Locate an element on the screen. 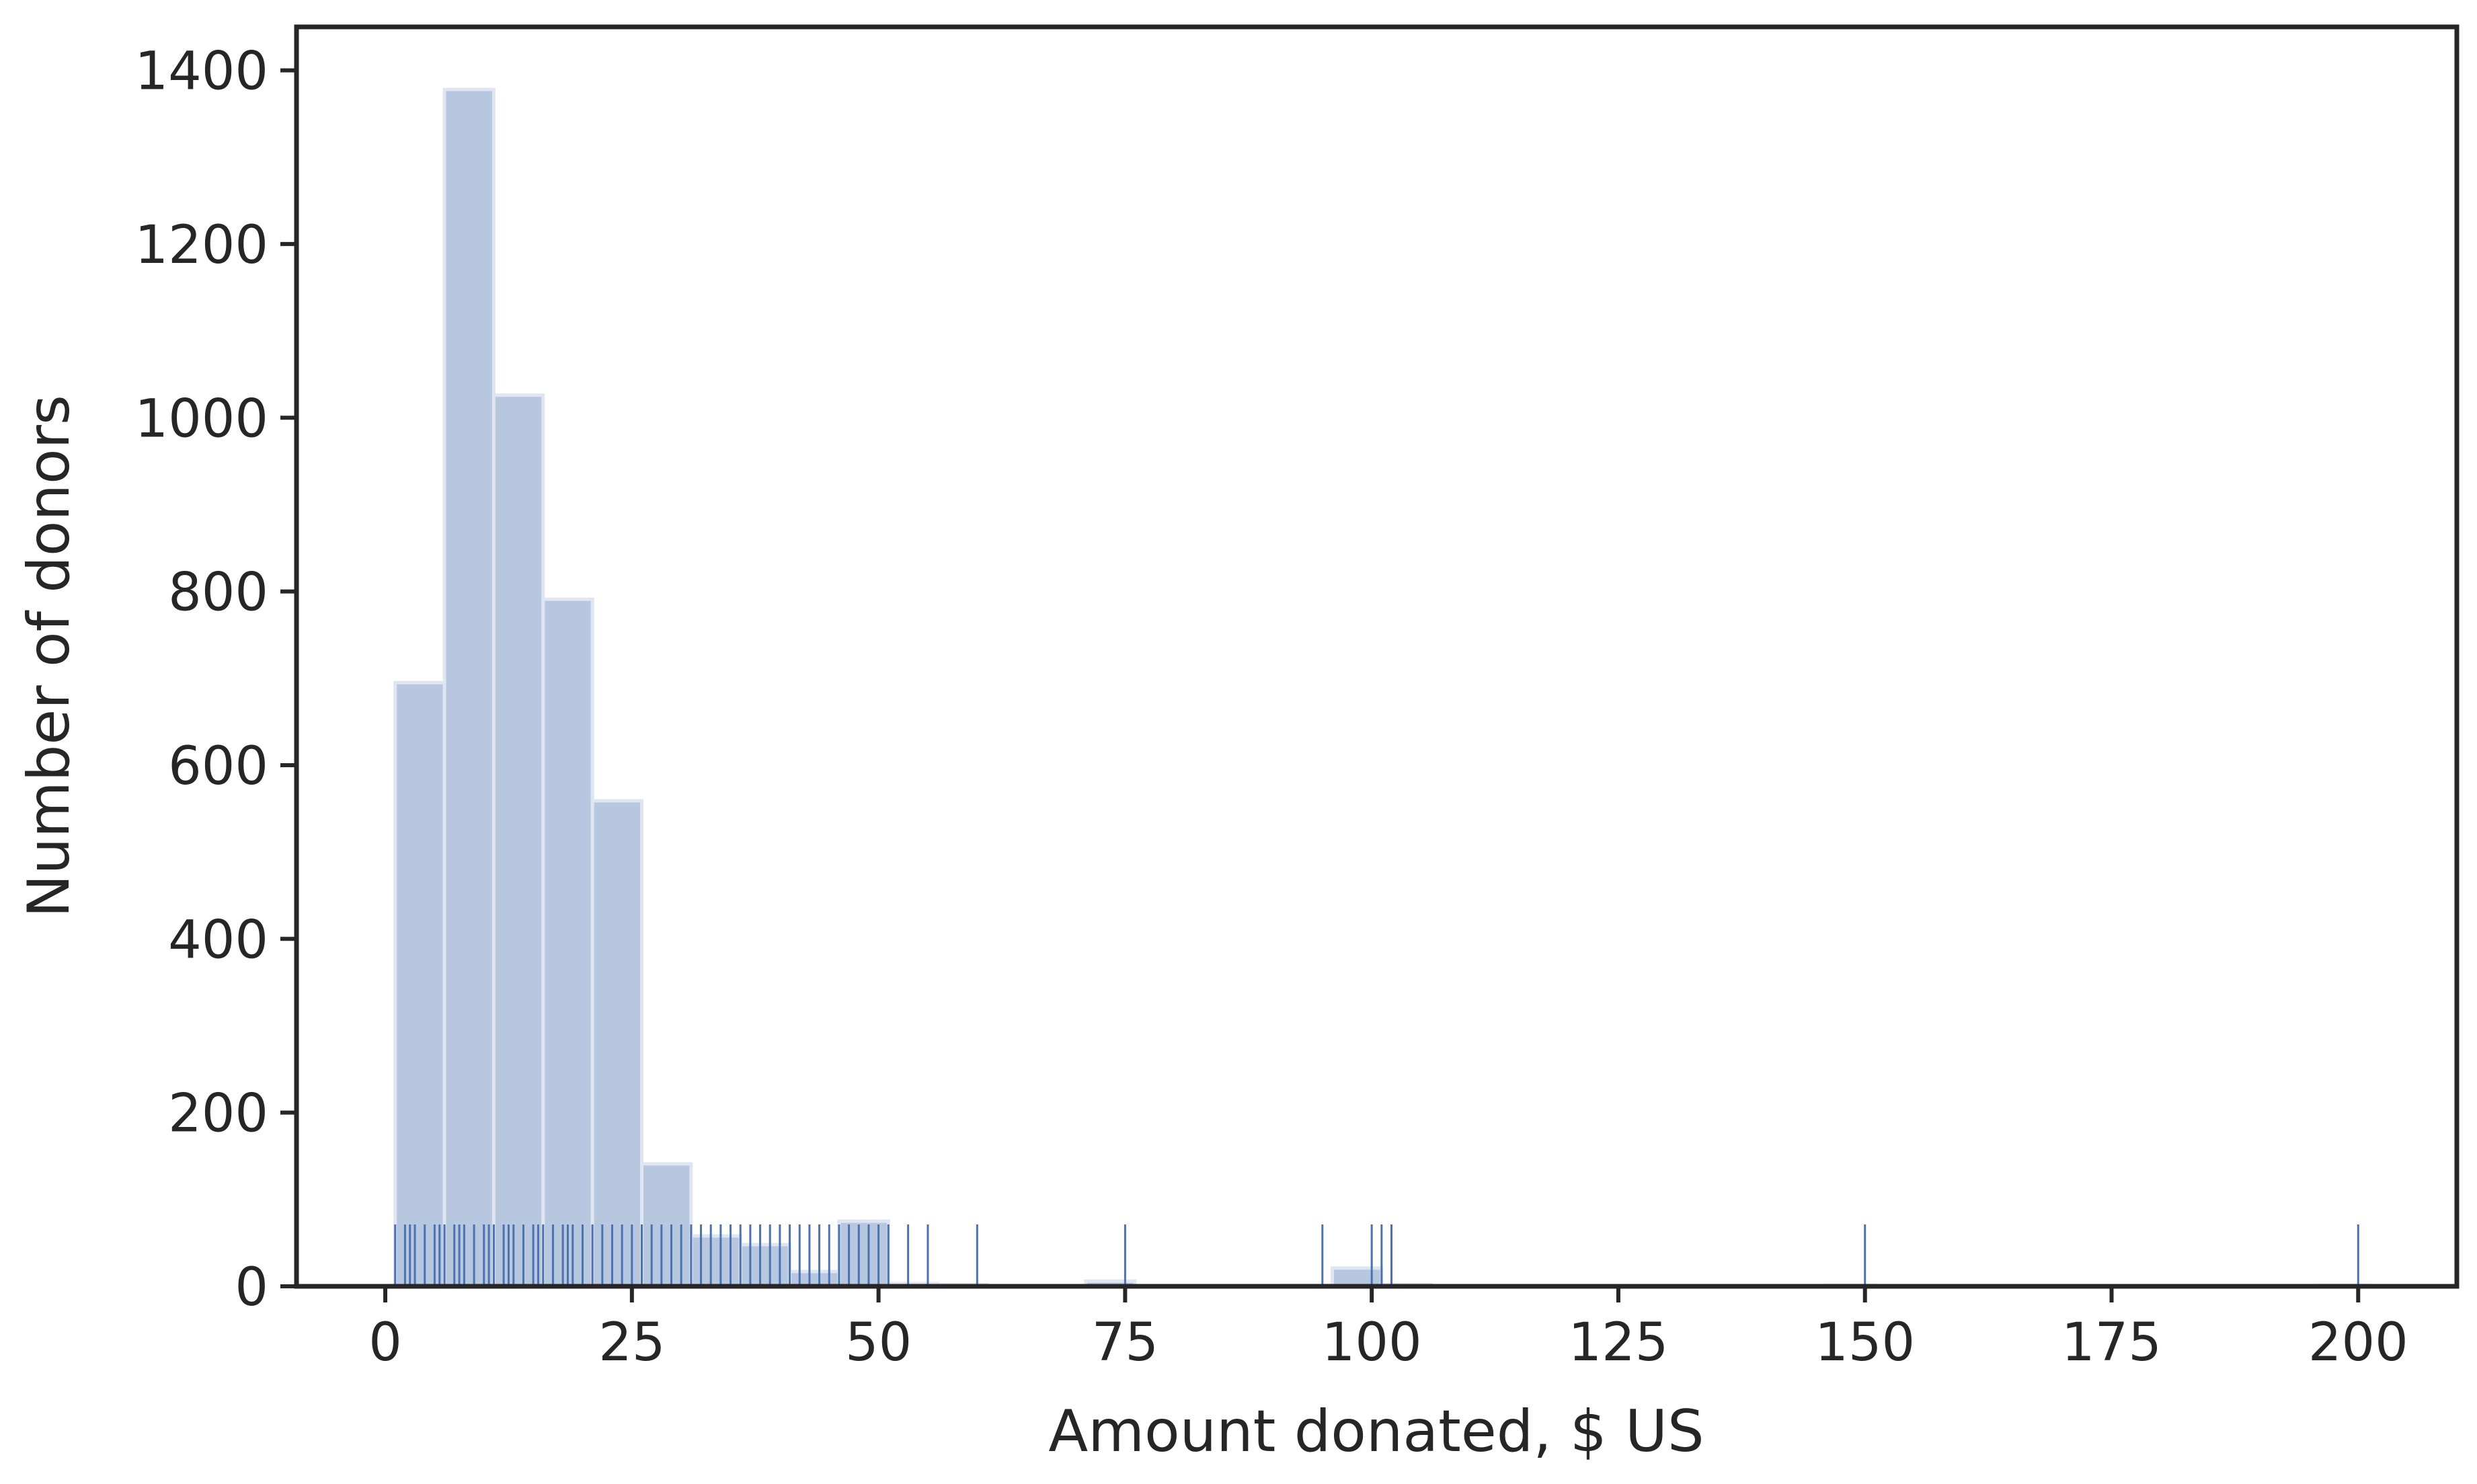 The width and height of the screenshot is (2477, 1484). y-tick-label: 200 is located at coordinates (218, 1114).